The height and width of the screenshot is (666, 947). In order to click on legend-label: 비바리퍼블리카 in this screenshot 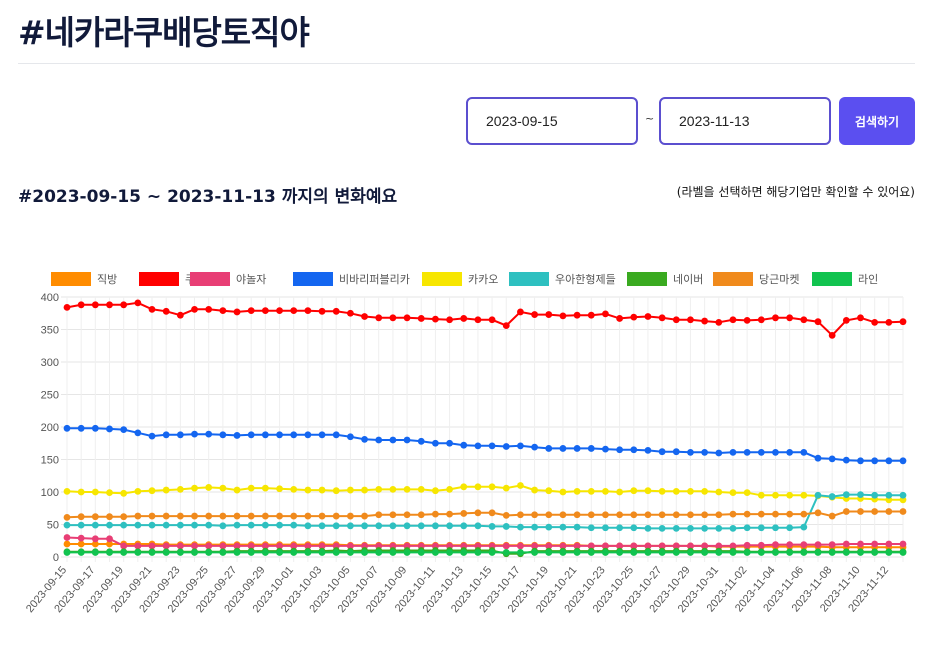, I will do `click(374, 279)`.